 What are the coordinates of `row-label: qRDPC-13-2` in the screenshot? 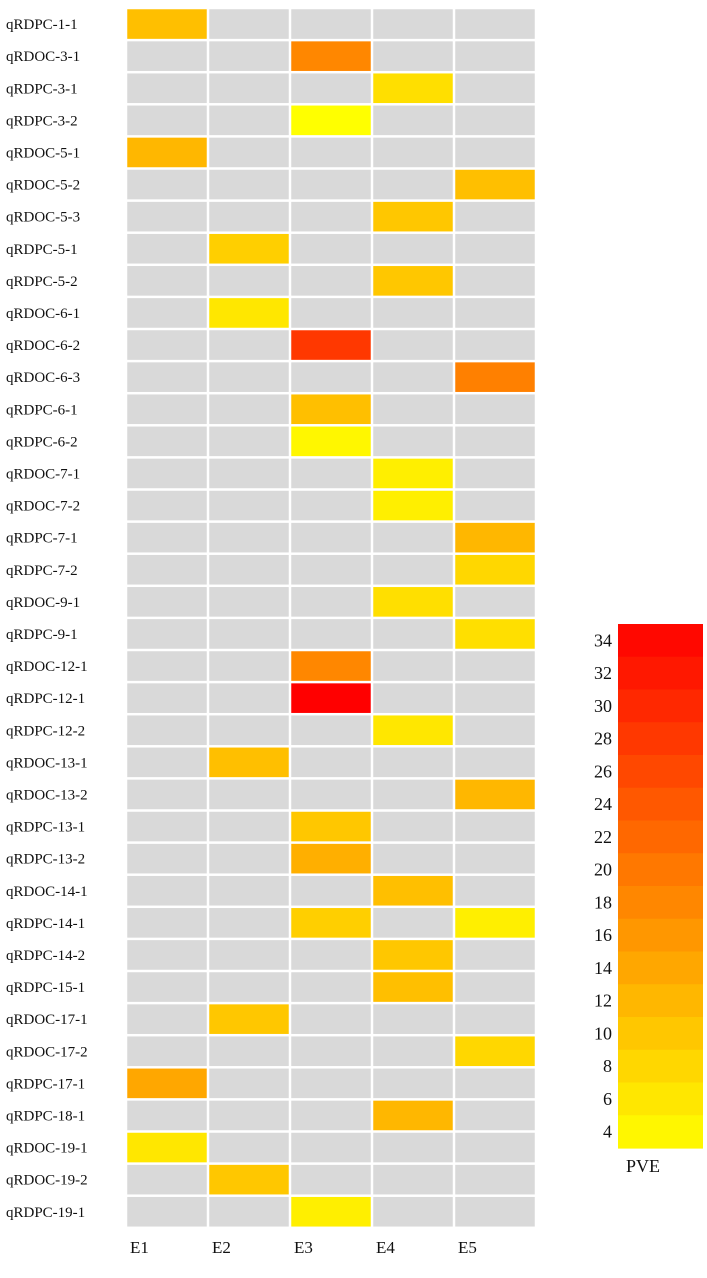 It's located at (45, 860).